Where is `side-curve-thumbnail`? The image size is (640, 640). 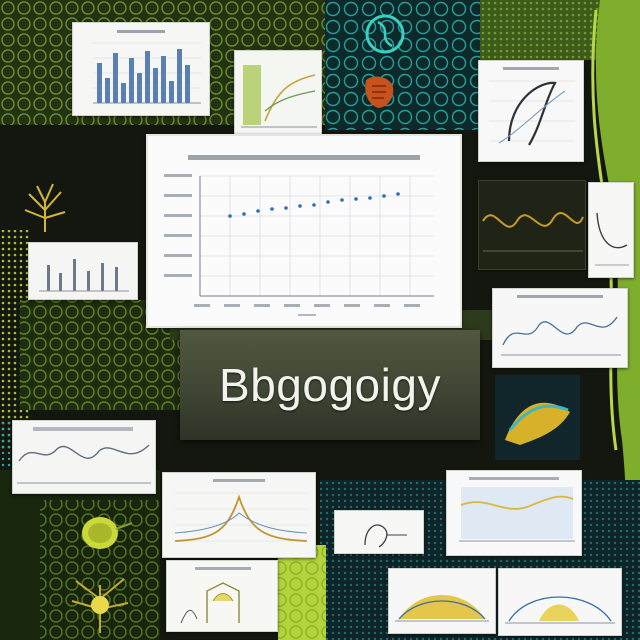
side-curve-thumbnail is located at coordinates (611, 230).